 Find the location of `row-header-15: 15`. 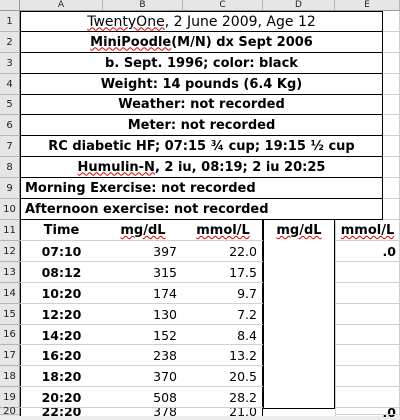

row-header-15: 15 is located at coordinates (9, 314).